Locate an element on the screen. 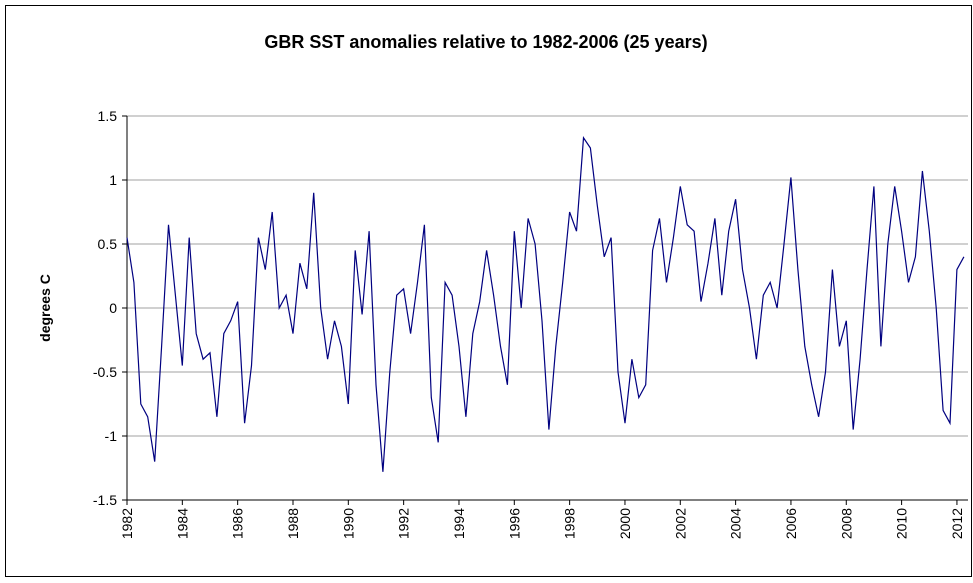  x-tick-label: 2004 is located at coordinates (736, 523).